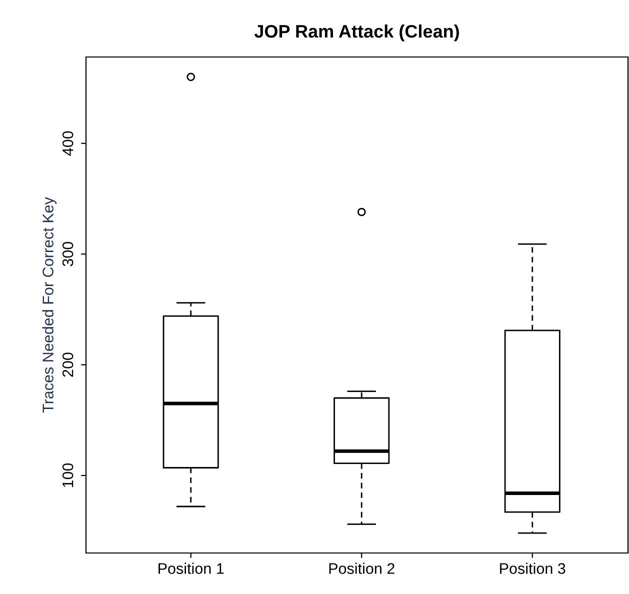 This screenshot has height=594, width=629. Describe the element at coordinates (49, 305) in the screenshot. I see `y-axis-title: Traces Needed For Correct Key` at that location.